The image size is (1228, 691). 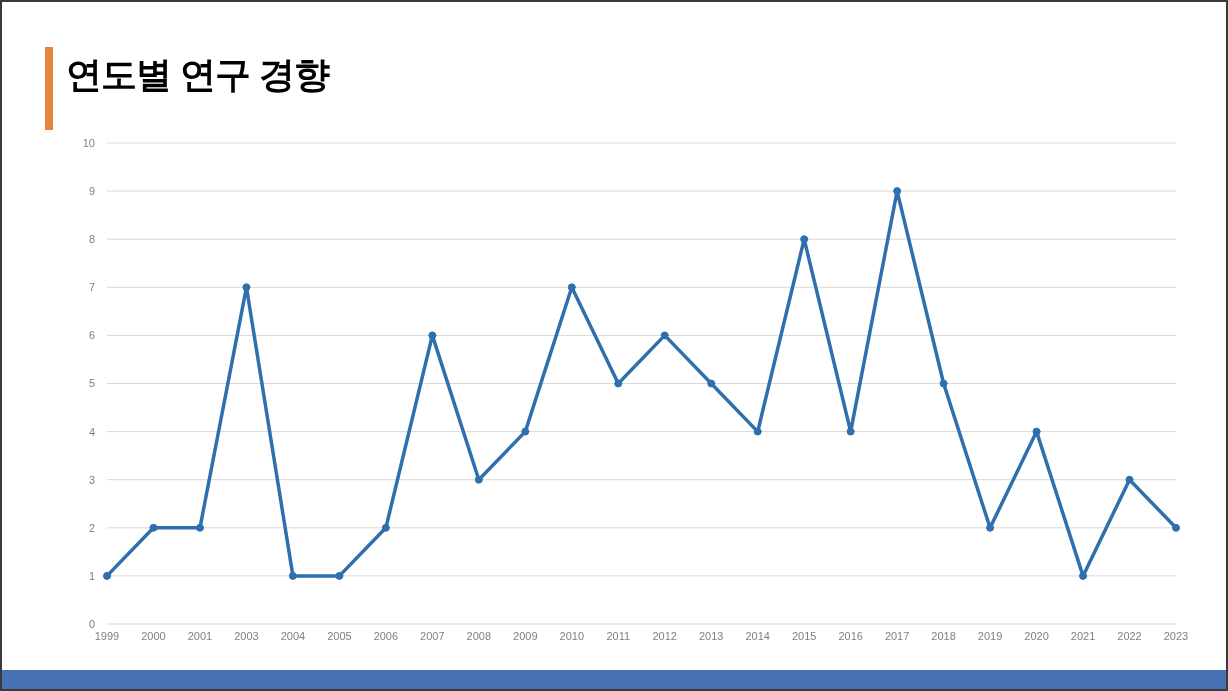 What do you see at coordinates (91, 623) in the screenshot?
I see `y-tick-label: 0` at bounding box center [91, 623].